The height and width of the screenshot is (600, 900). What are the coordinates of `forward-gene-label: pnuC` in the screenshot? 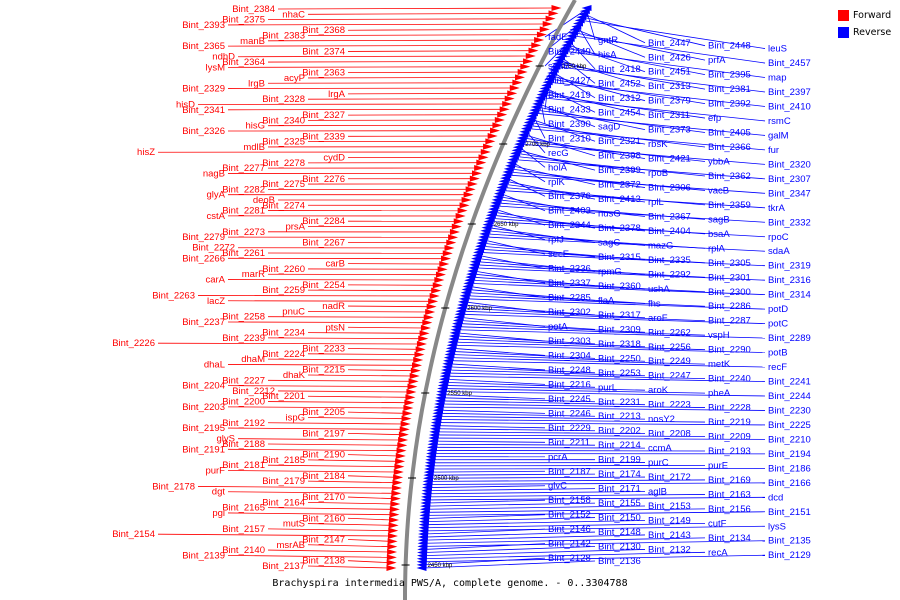 It's located at (293, 311).